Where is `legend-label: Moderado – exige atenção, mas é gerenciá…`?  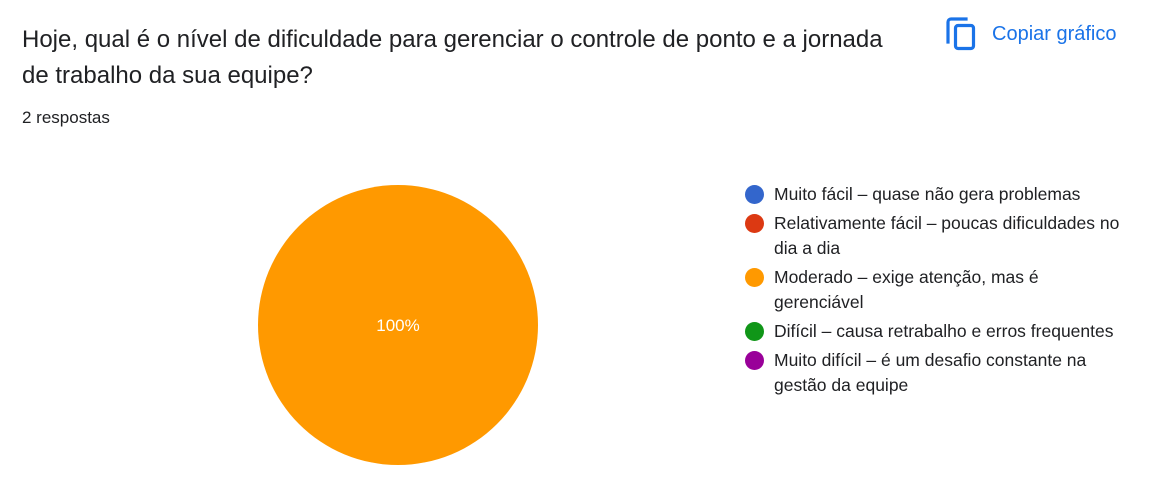
legend-label: Moderado – exige atenção, mas é gerenciá… is located at coordinates (906, 289).